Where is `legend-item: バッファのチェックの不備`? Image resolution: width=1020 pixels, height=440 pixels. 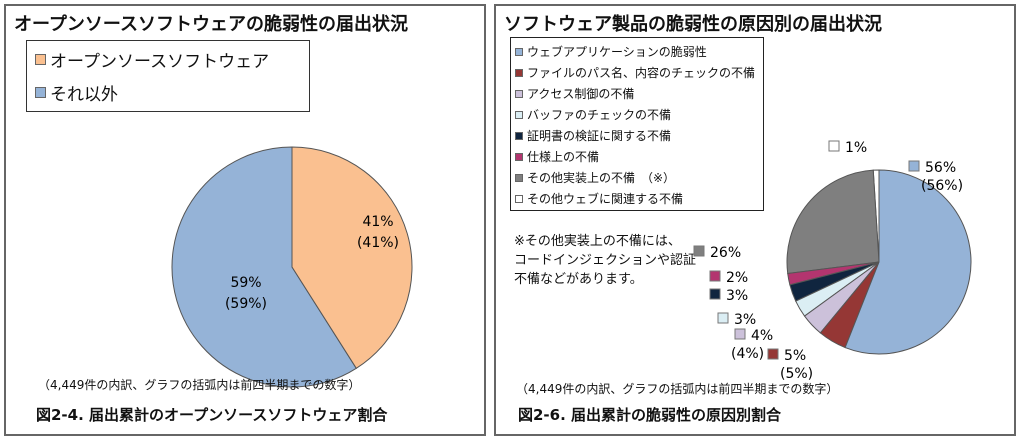
legend-item: バッファのチェックの不備 is located at coordinates (639, 114).